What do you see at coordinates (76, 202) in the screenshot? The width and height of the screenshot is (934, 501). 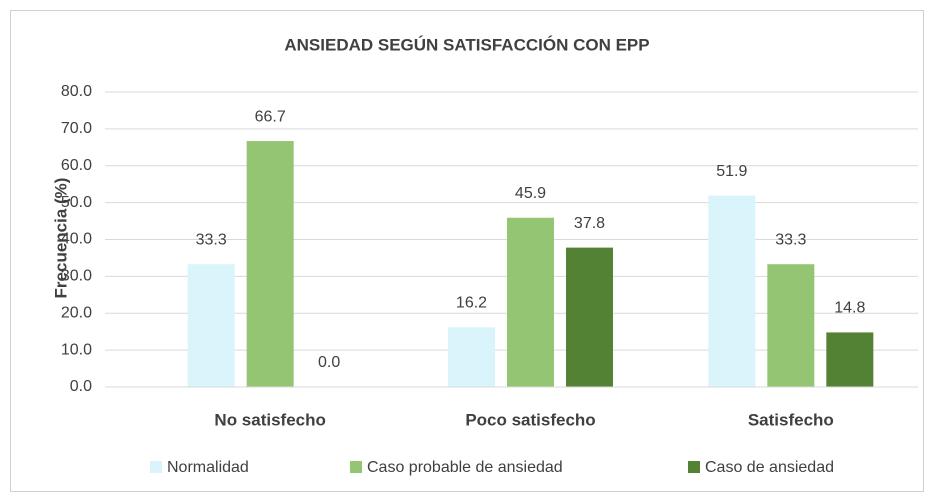 I see `y-tick-label: 50.0` at bounding box center [76, 202].